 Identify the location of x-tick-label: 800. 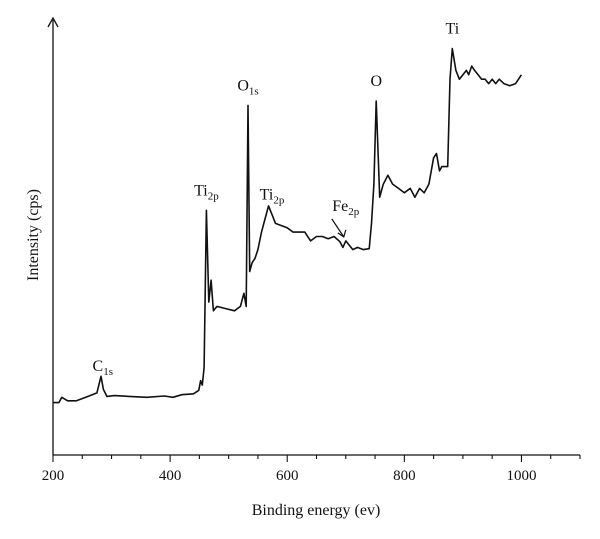
(404, 476).